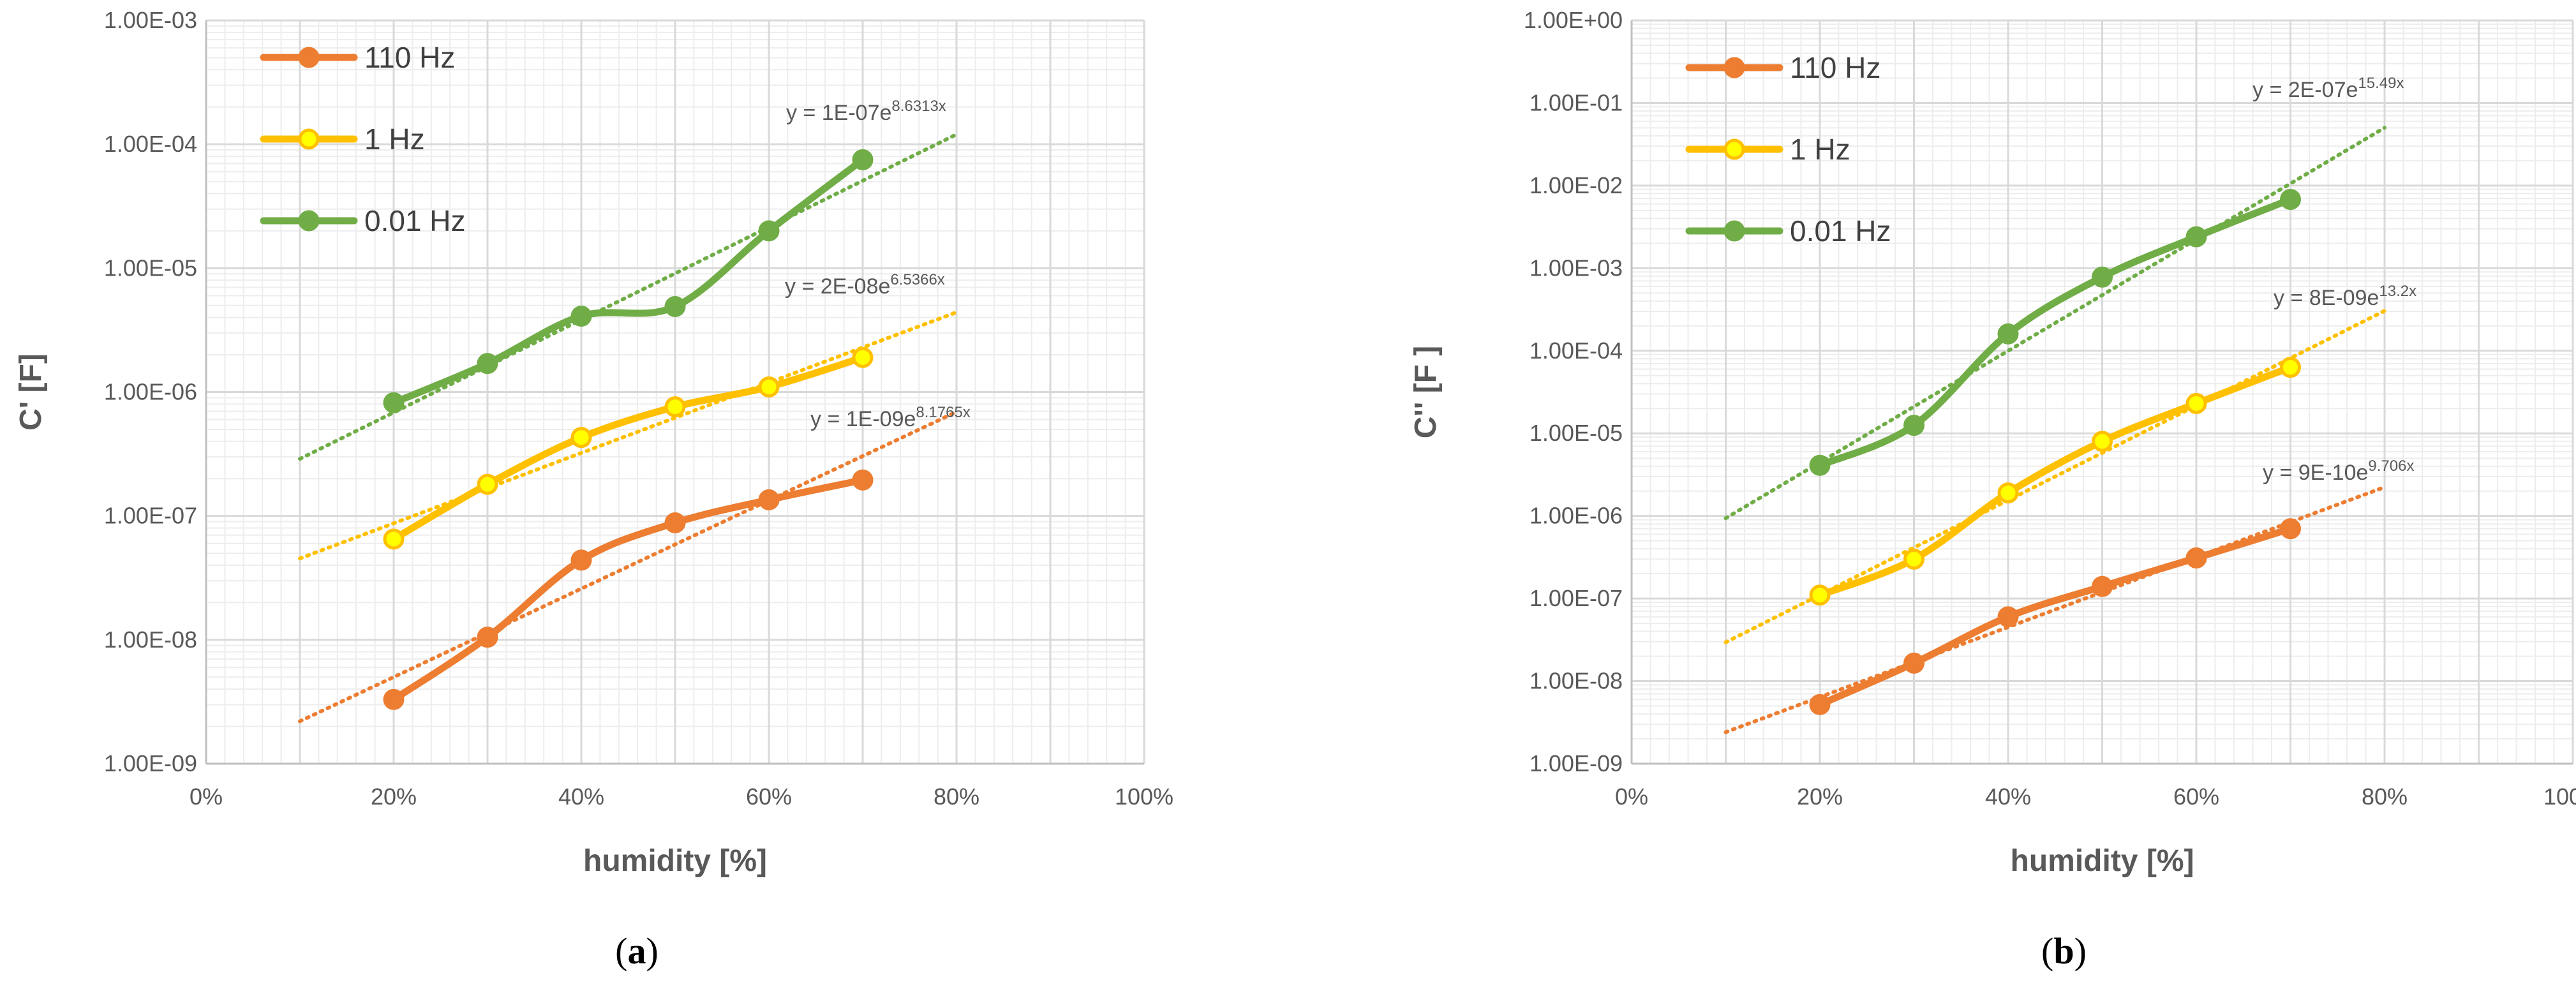 The image size is (2576, 987). I want to click on x-tick-label: 0%, so click(1631, 796).